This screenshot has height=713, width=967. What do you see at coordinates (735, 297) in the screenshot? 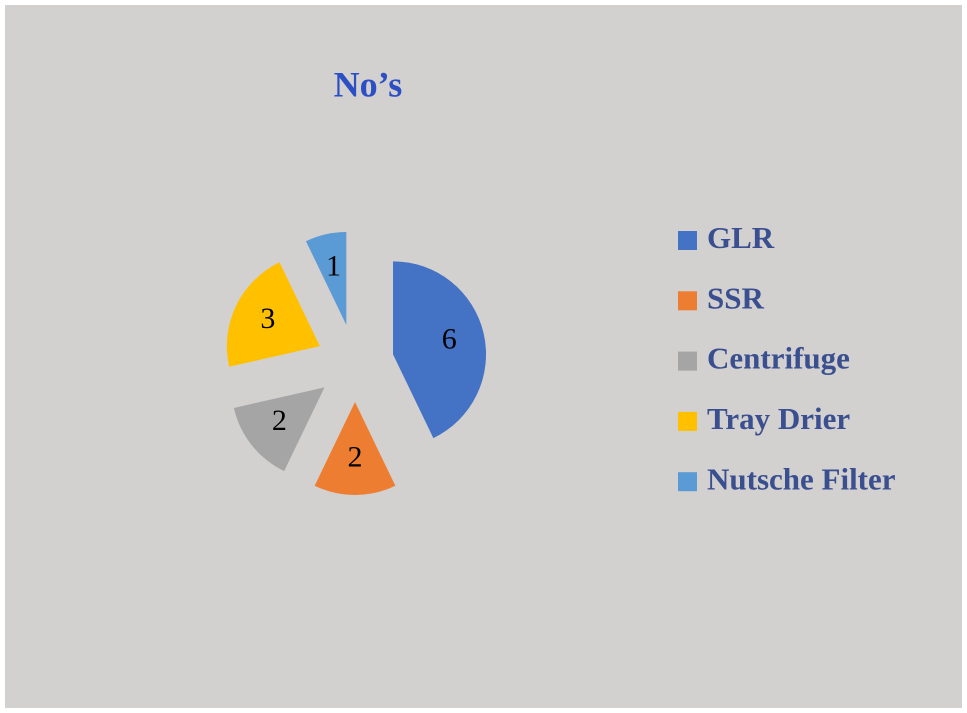
I see `legend-text: SSR` at bounding box center [735, 297].